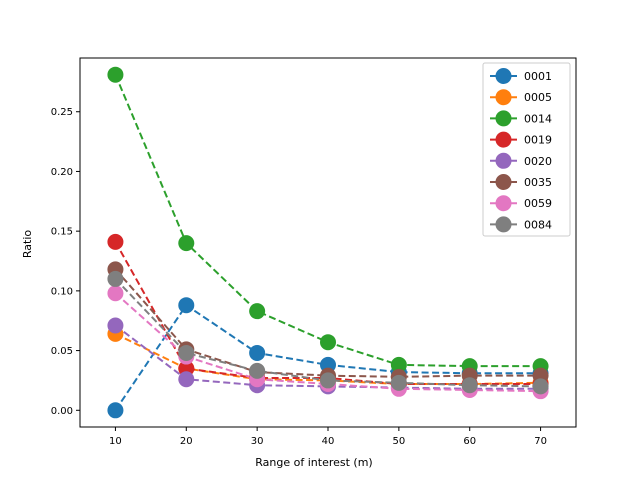 This screenshot has height=480, width=640. I want to click on legend-label-0035: 0035, so click(538, 182).